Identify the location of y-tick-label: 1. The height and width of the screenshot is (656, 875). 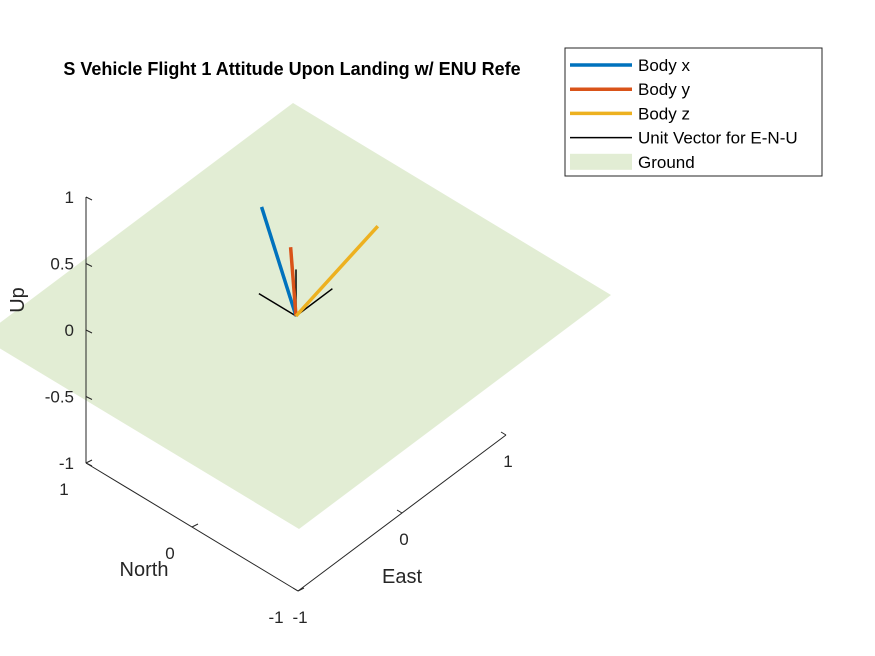
(63, 489).